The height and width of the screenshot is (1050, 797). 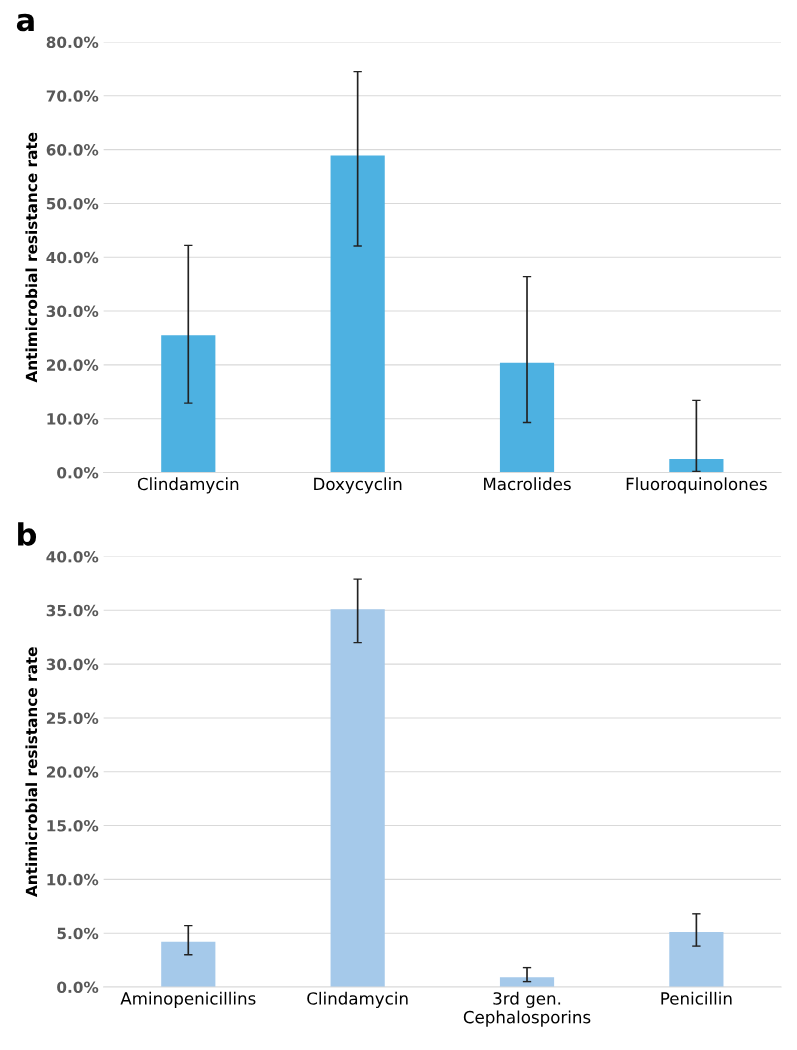 What do you see at coordinates (25, 22) in the screenshot?
I see `chart-title: a` at bounding box center [25, 22].